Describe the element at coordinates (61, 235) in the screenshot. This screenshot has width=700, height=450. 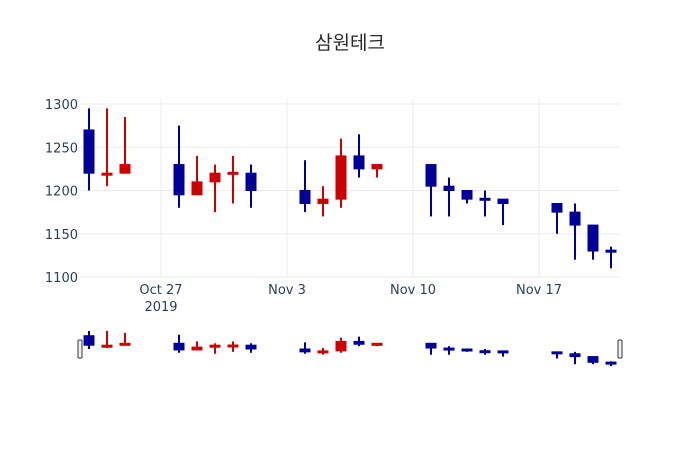
I see `y-tick-label: 1150` at that location.